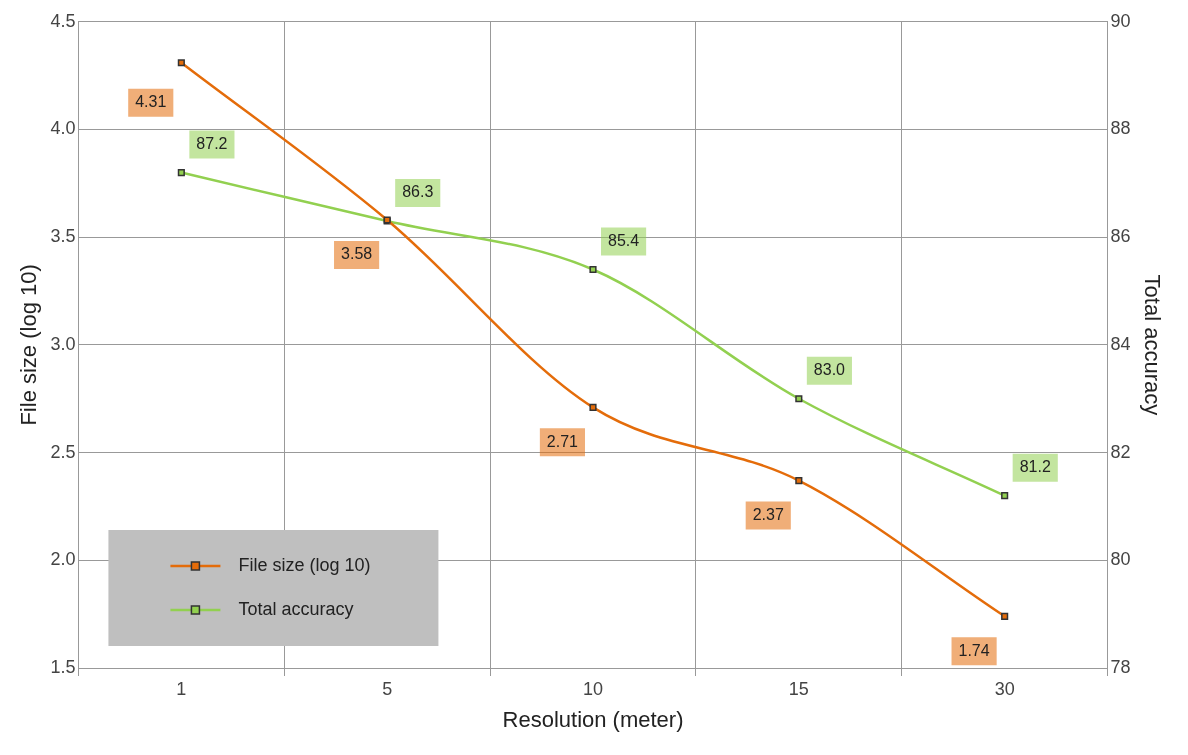 The height and width of the screenshot is (755, 1188). What do you see at coordinates (63, 20) in the screenshot?
I see `y-tick-label: 4.5` at bounding box center [63, 20].